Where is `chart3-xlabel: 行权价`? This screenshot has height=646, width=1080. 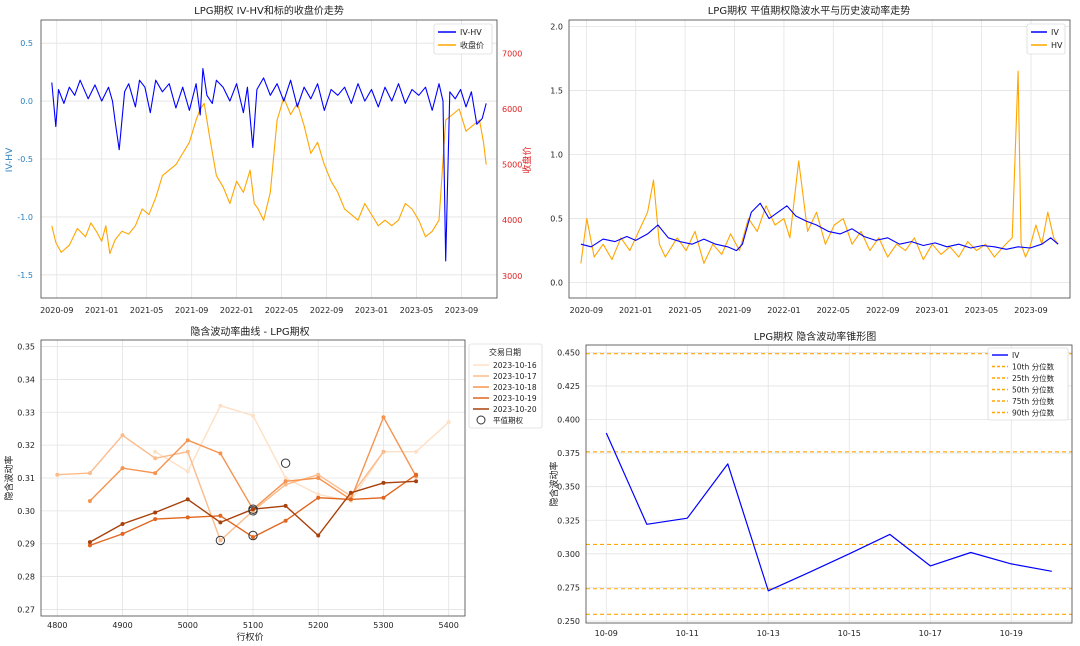
chart3-xlabel: 行权价 is located at coordinates (249, 637).